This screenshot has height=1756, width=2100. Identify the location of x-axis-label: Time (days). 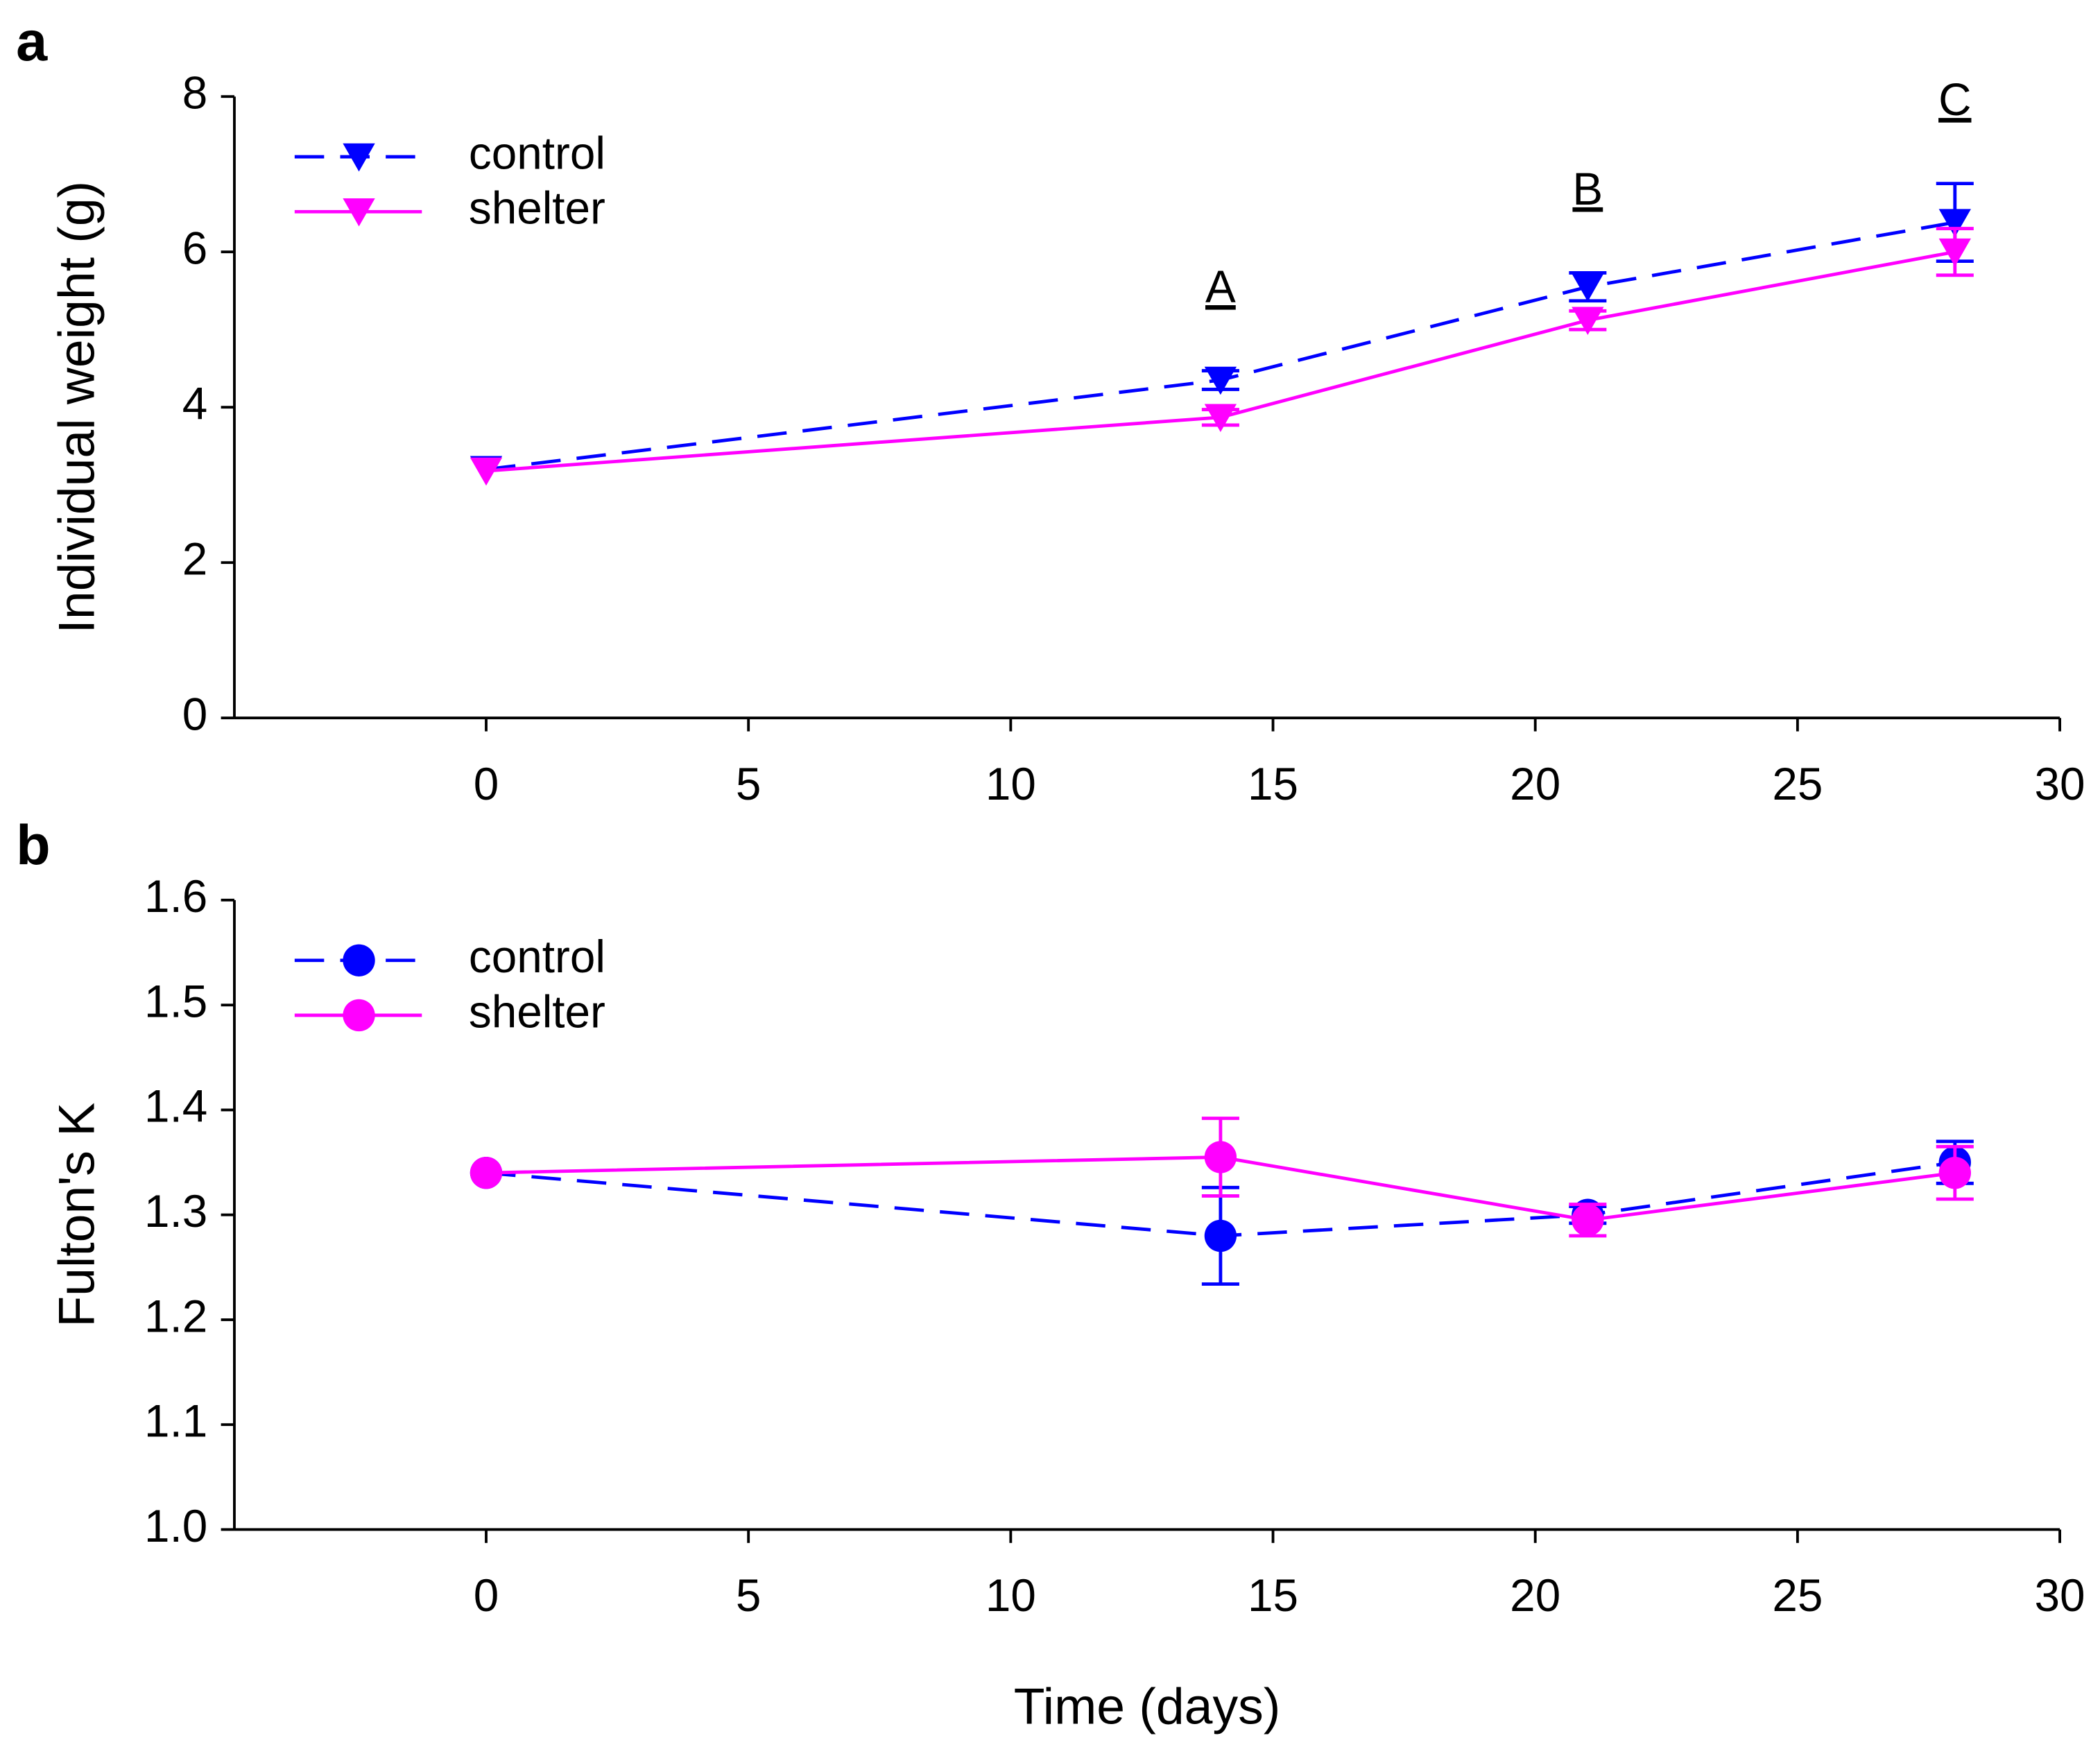
(1147, 1706).